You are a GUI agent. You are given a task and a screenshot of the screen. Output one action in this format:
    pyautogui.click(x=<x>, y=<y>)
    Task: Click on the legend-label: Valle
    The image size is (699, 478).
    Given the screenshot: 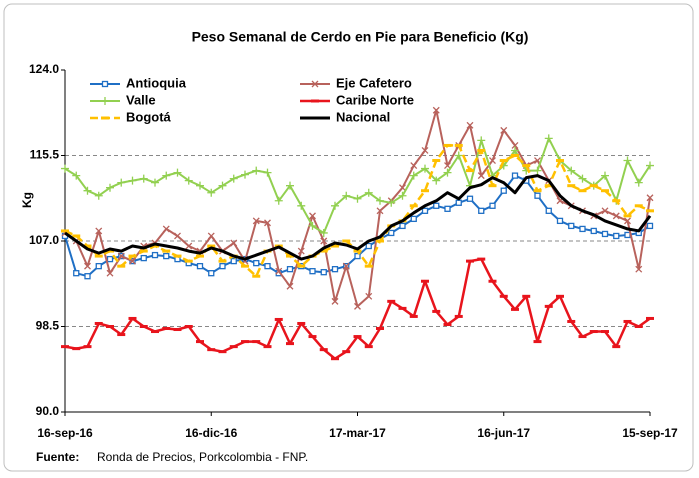 What is the action you would take?
    pyautogui.click(x=141, y=99)
    